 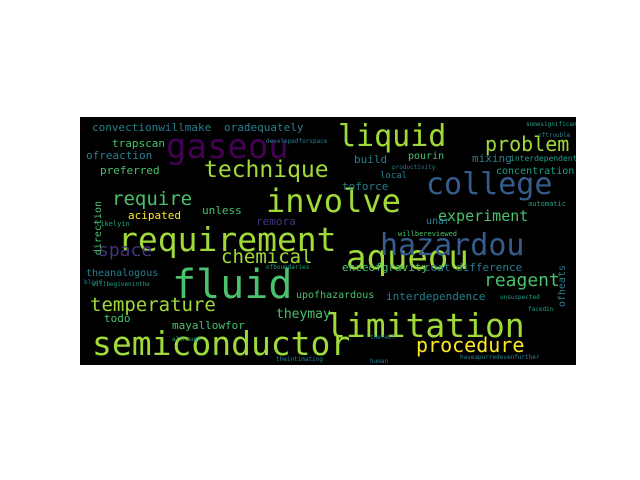 What do you see at coordinates (130, 170) in the screenshot?
I see `word-preferred: preferred` at bounding box center [130, 170].